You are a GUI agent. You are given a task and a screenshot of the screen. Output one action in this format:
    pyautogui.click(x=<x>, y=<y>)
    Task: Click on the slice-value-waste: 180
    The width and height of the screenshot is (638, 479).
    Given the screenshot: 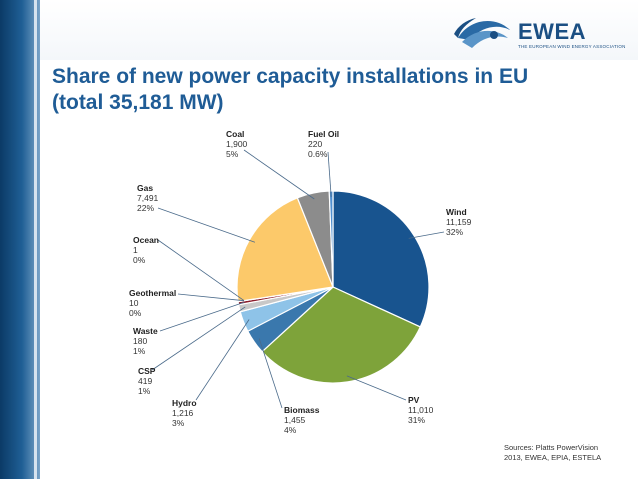 What is the action you would take?
    pyautogui.click(x=140, y=341)
    